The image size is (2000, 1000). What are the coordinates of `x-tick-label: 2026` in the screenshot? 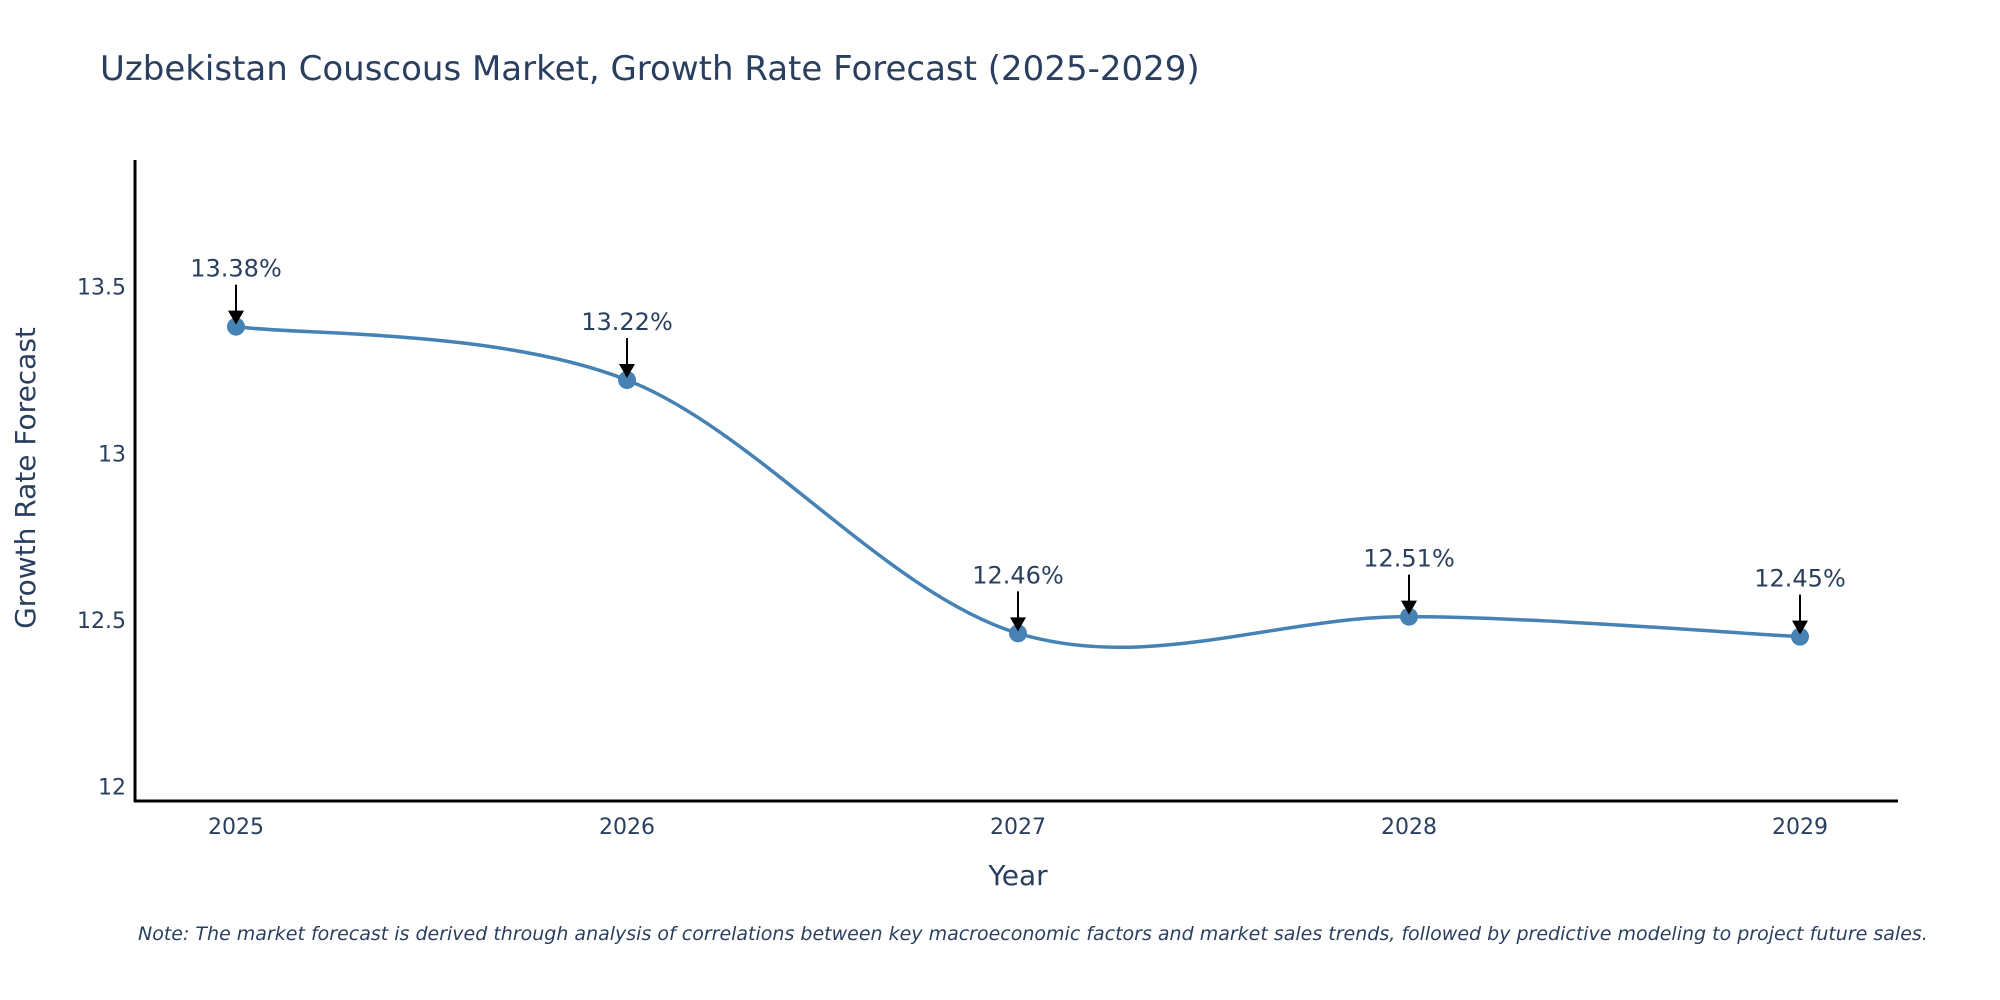 It's located at (627, 827).